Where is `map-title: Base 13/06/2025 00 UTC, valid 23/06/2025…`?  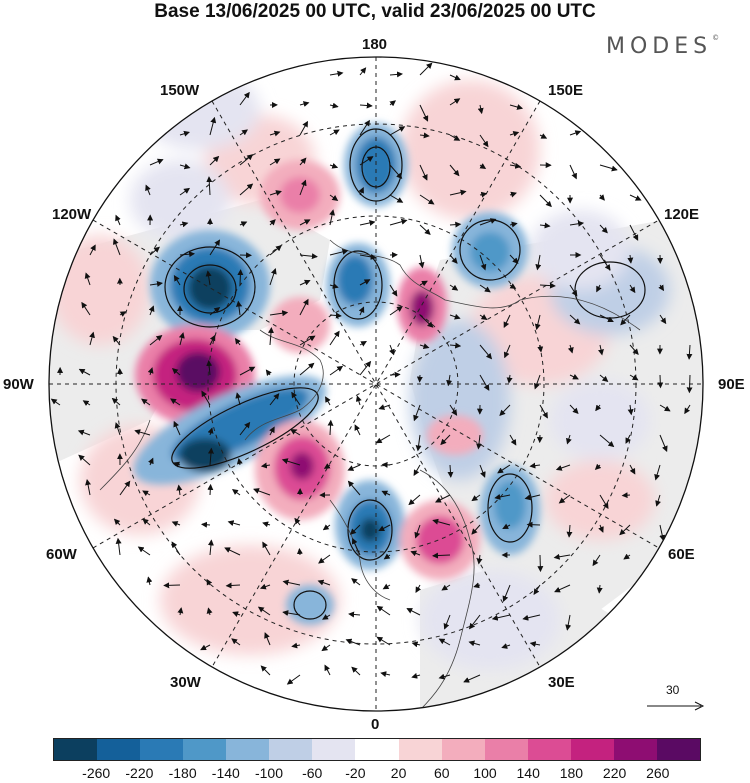
map-title: Base 13/06/2025 00 UTC, valid 23/06/2025… is located at coordinates (375, 11).